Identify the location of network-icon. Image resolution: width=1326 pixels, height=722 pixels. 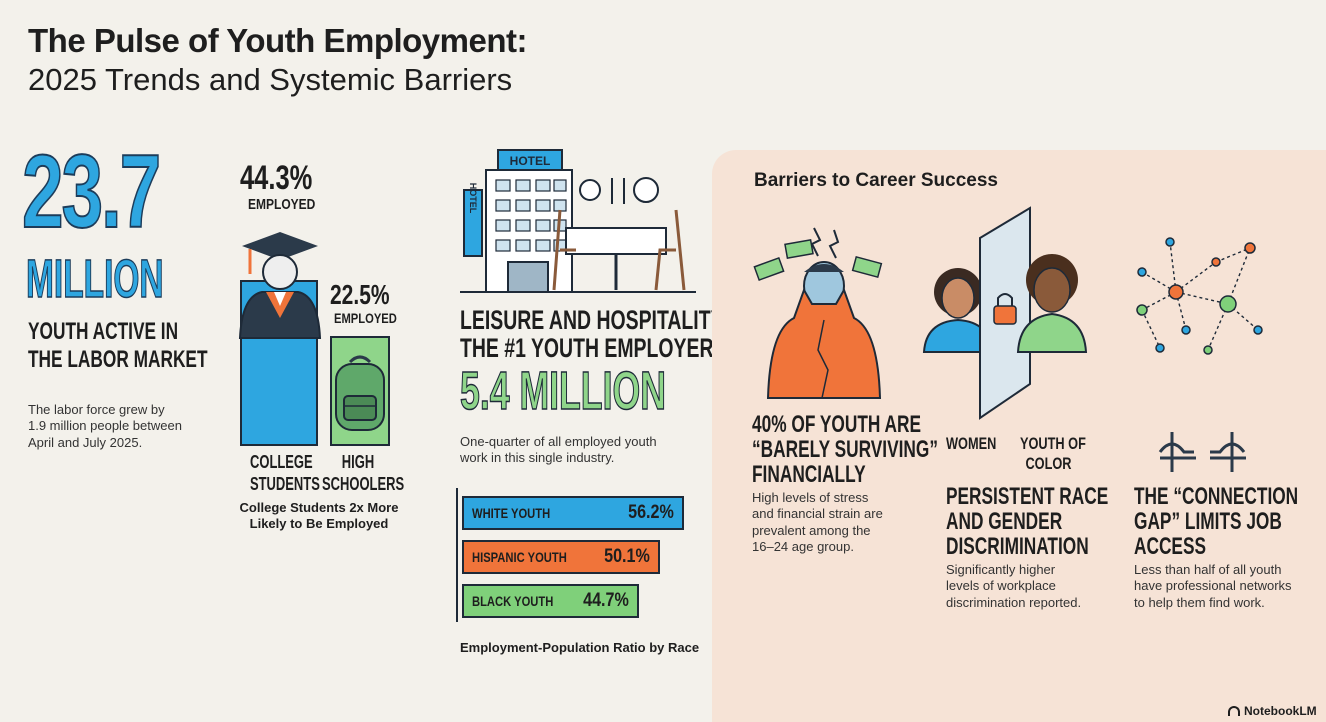
(1199, 296).